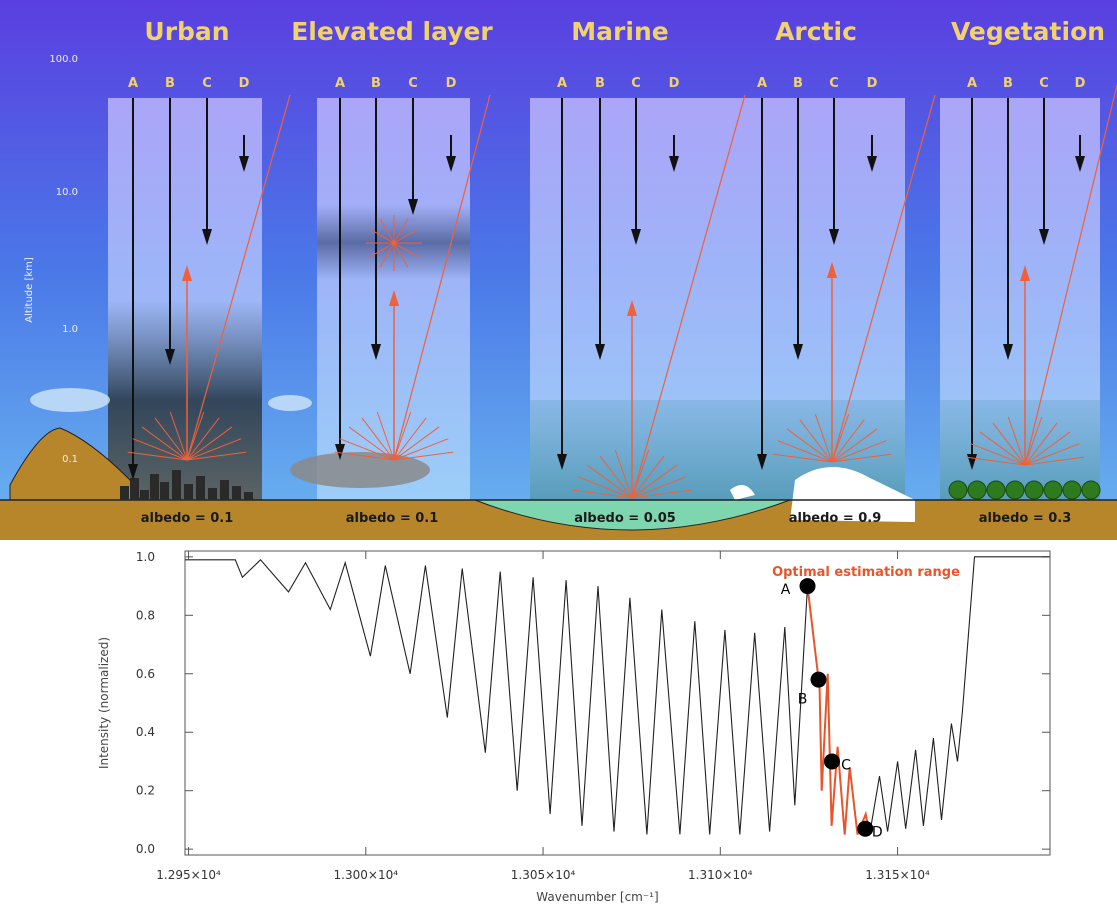  I want to click on y-tick-label: 0.0, so click(145, 849).